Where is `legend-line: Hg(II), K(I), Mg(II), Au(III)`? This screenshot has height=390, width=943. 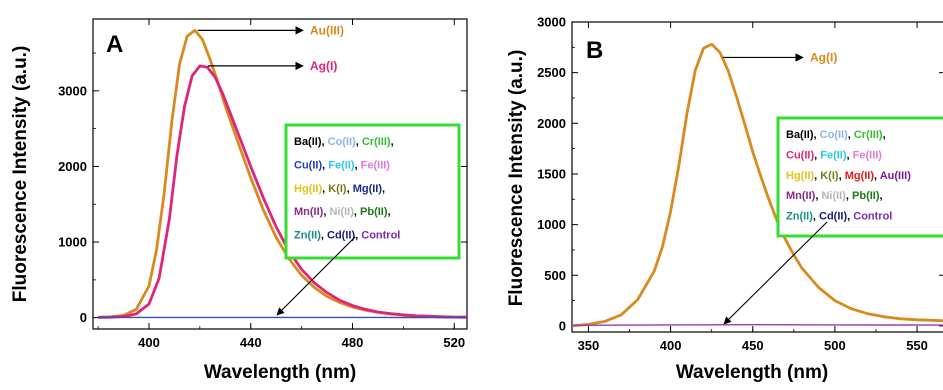
legend-line: Hg(II), K(I), Mg(II), Au(III) is located at coordinates (848, 176).